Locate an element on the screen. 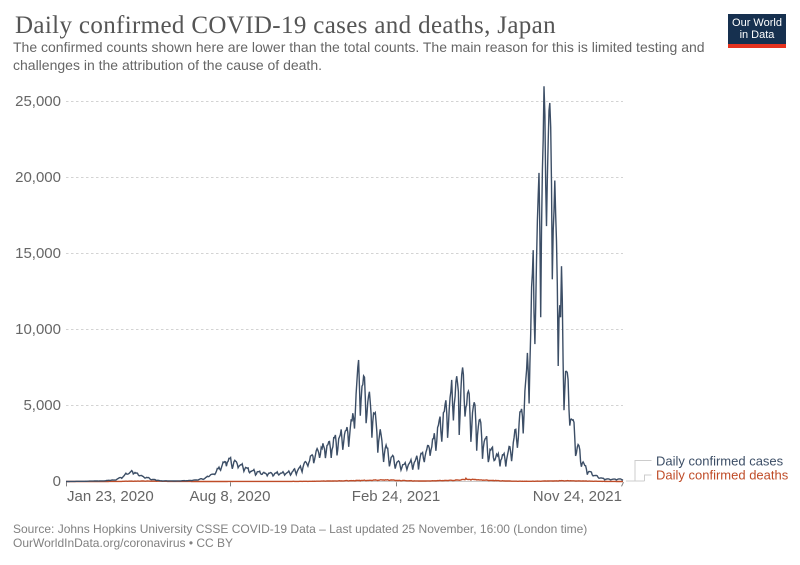 This screenshot has height=565, width=800. svg-text: 25,000 is located at coordinates (38, 101).